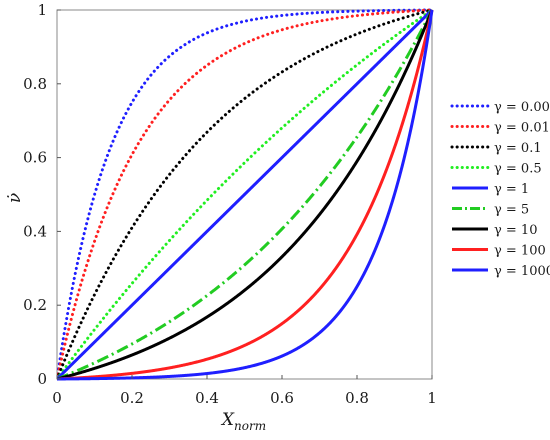 The image size is (550, 440). I want to click on y-tick-label: 0.8, so click(35, 84).